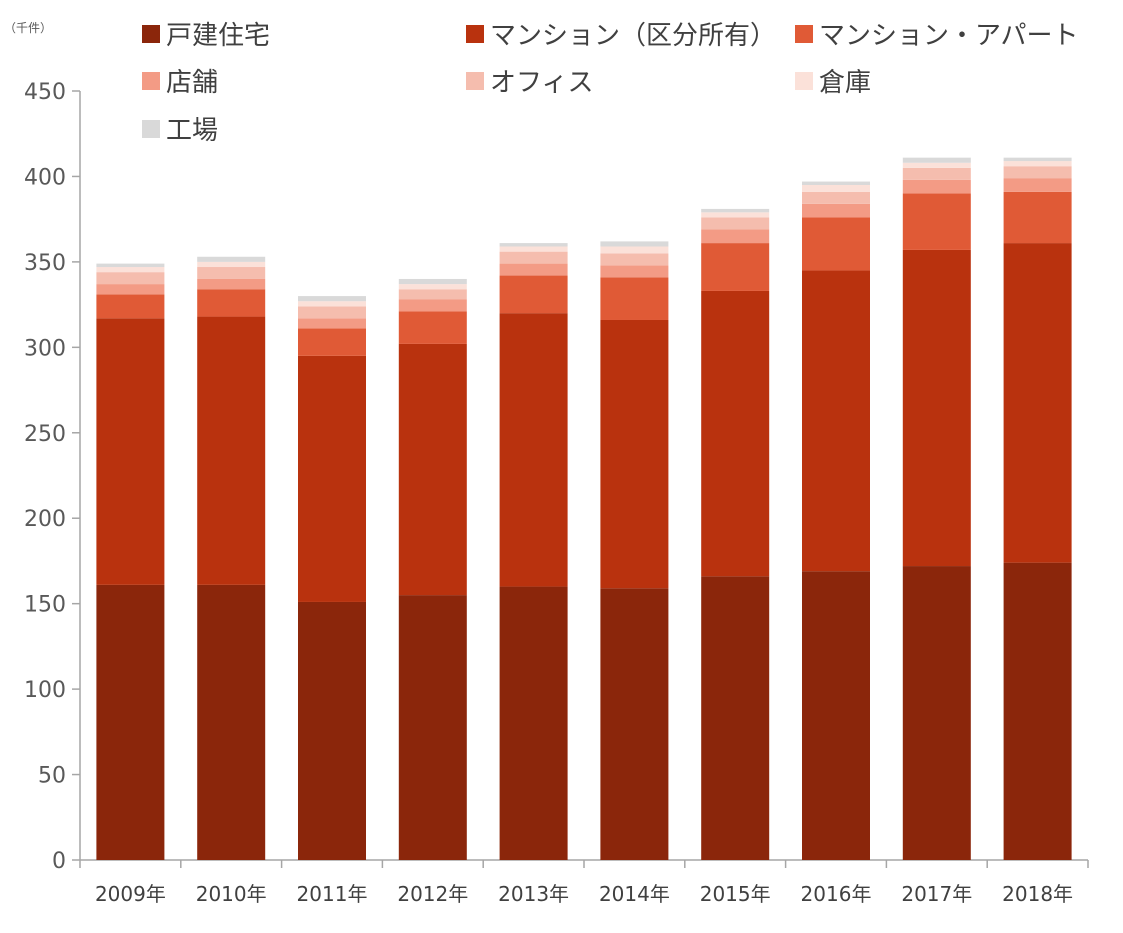  I want to click on y-tick-label: 300, so click(45, 348).